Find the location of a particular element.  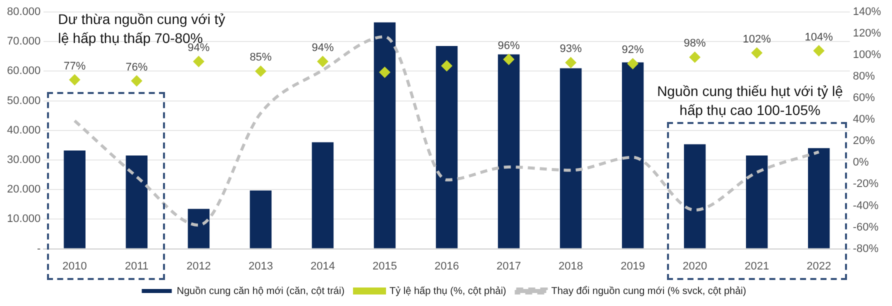

y-tick-label: 80.000 is located at coordinates (23, 12).